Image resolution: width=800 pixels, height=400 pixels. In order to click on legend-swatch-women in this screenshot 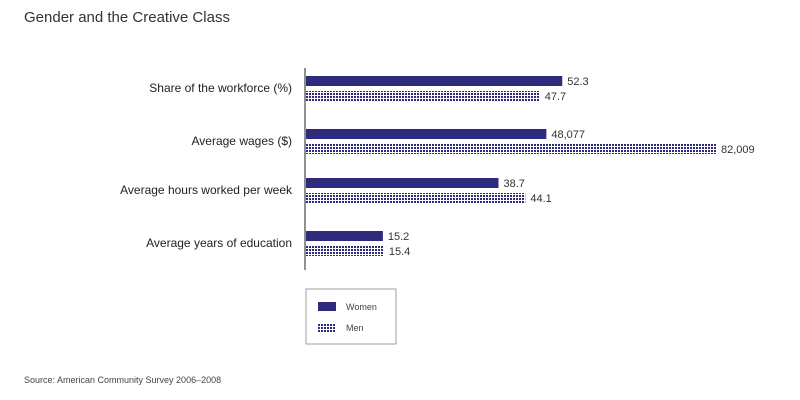, I will do `click(327, 306)`.